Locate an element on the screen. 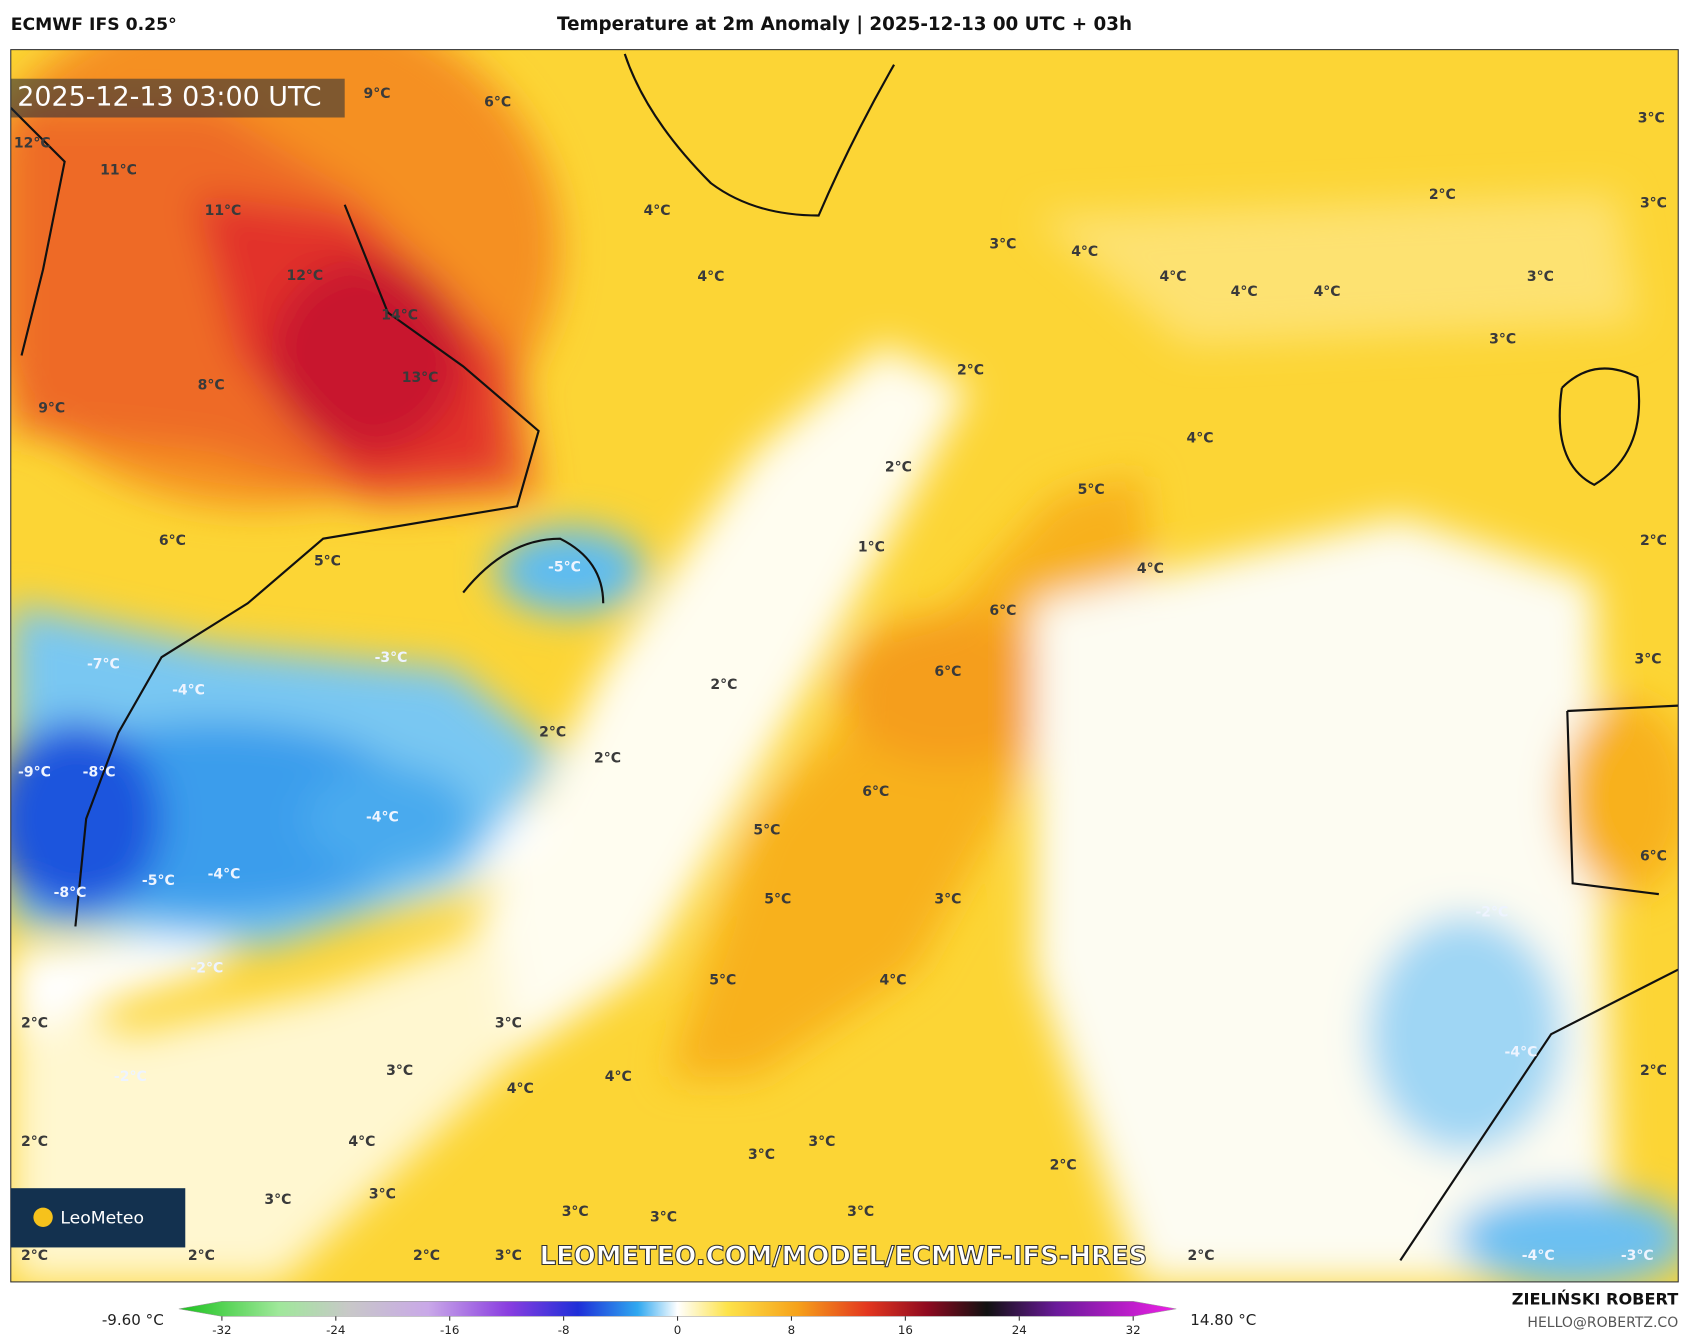 The height and width of the screenshot is (1338, 1689). author: ZIELIŃSKI ROBERT is located at coordinates (1595, 1299).